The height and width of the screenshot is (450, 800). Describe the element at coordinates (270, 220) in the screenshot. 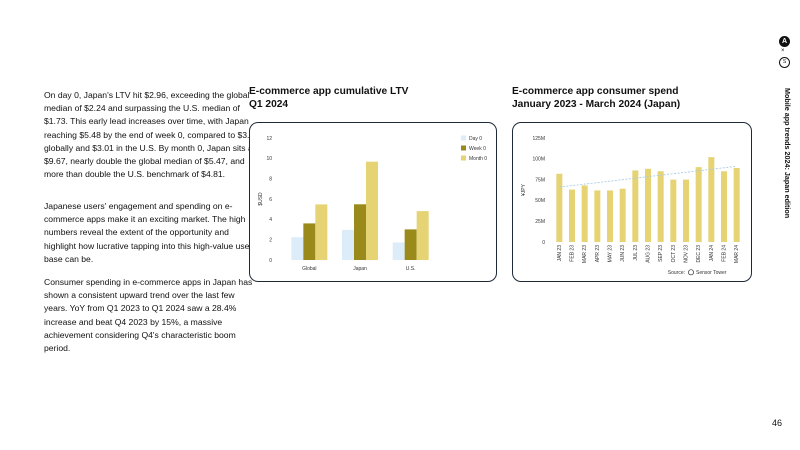

I see `y-tick-label: 4` at that location.